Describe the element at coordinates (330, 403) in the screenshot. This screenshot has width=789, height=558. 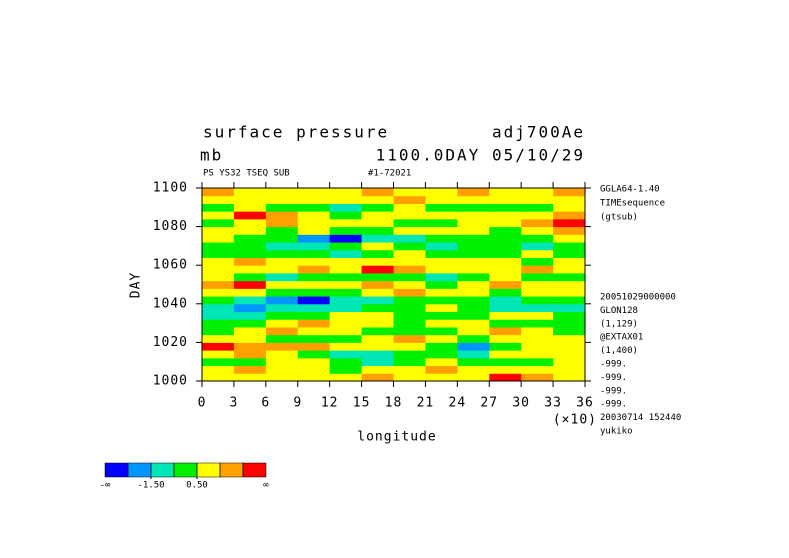
I see `x-tick-label: 12` at that location.